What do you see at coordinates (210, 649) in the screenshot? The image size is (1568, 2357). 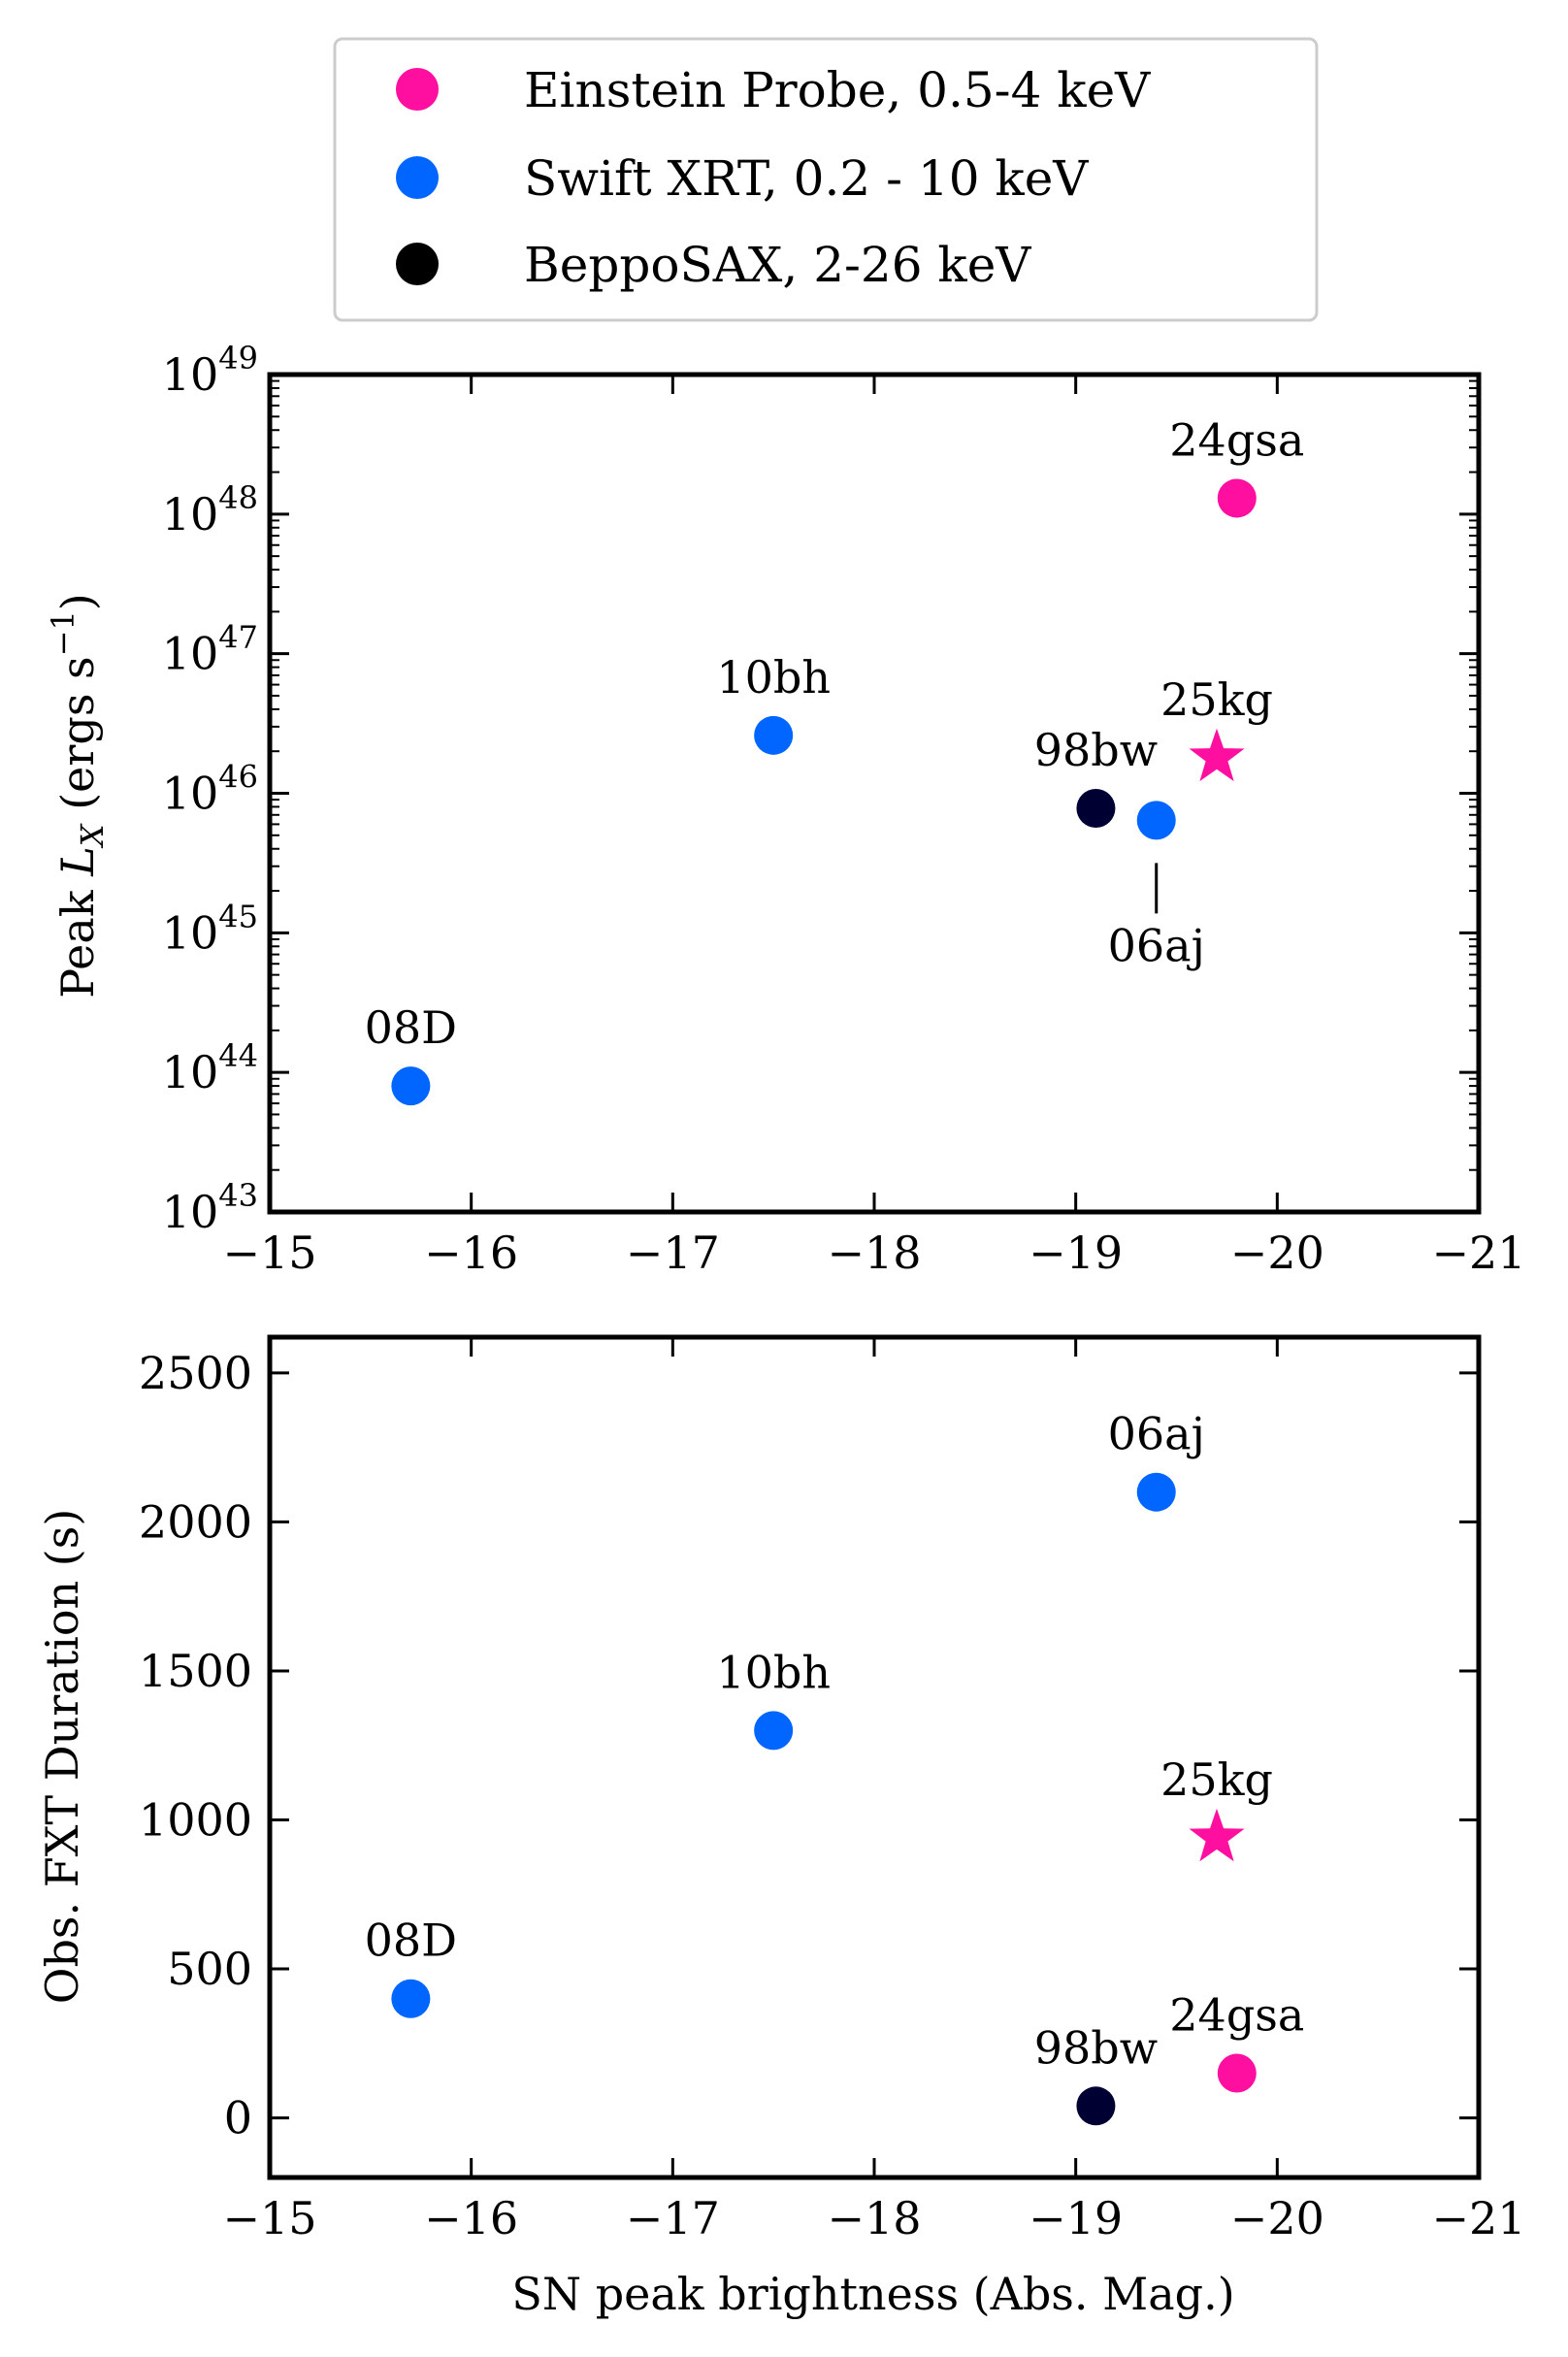 I see `top-y-tick-label: 1047` at bounding box center [210, 649].